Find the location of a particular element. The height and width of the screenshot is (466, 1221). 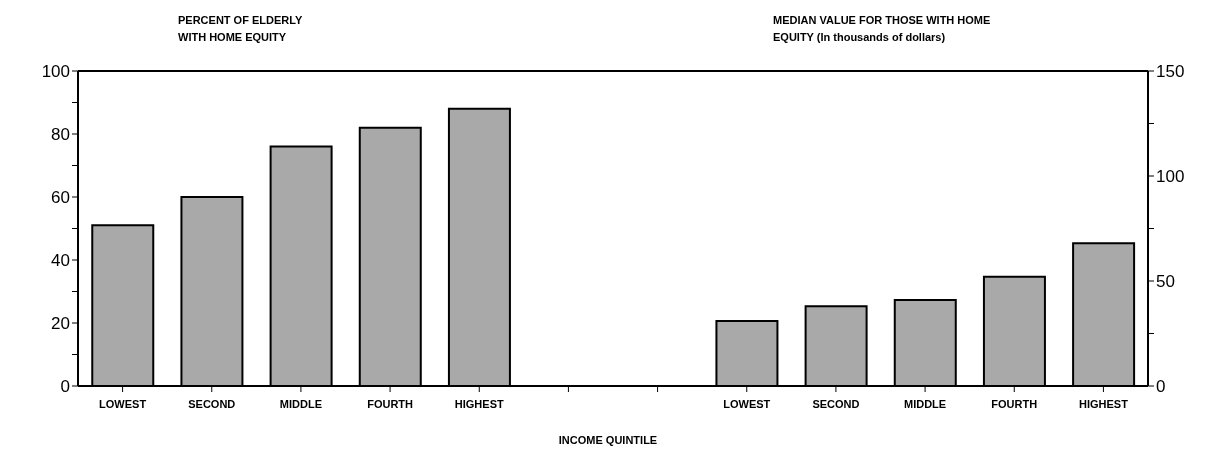

x-axis-title: INCOME QUINTILE is located at coordinates (608, 440).